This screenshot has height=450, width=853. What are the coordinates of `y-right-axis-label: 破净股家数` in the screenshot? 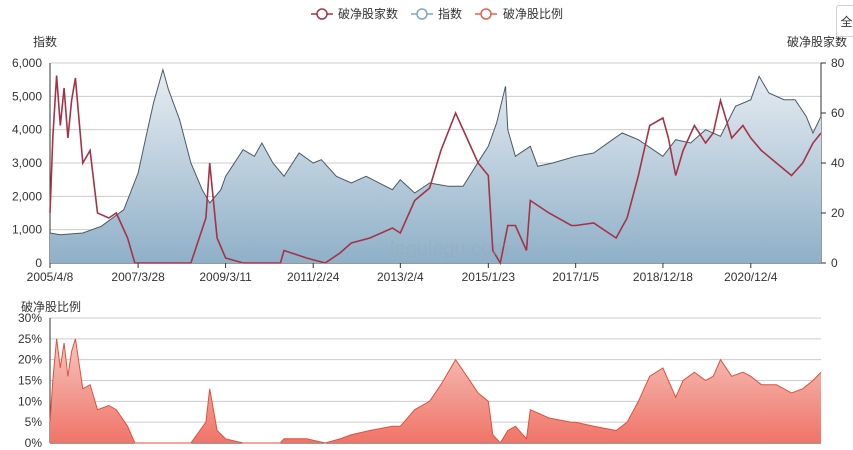 It's located at (817, 41).